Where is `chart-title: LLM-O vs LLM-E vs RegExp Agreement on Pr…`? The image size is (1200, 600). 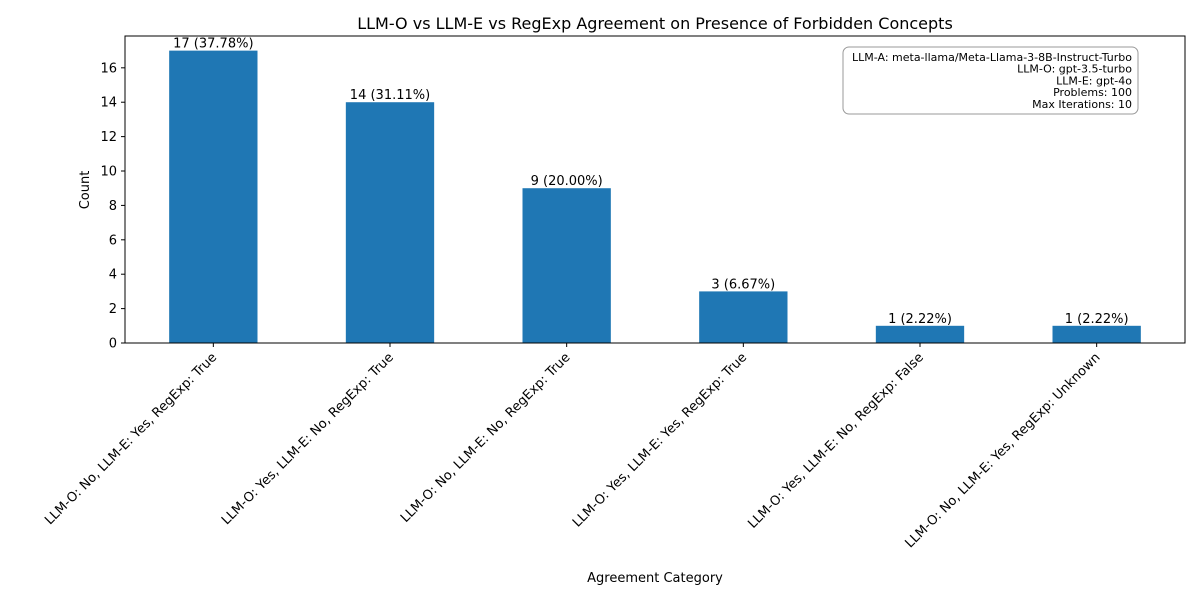
chart-title: LLM-O vs LLM-E vs RegExp Agreement on Pr… is located at coordinates (655, 23).